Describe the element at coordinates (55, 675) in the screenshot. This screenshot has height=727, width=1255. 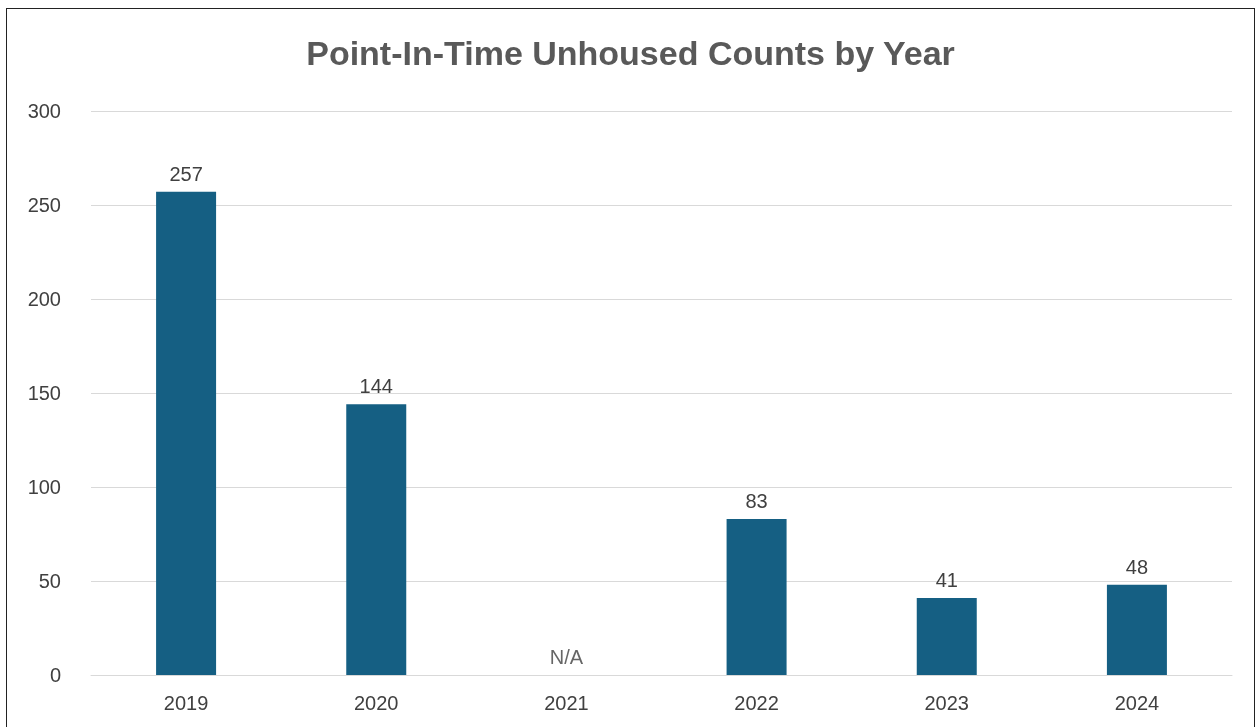
I see `y-tick-label: 0` at that location.